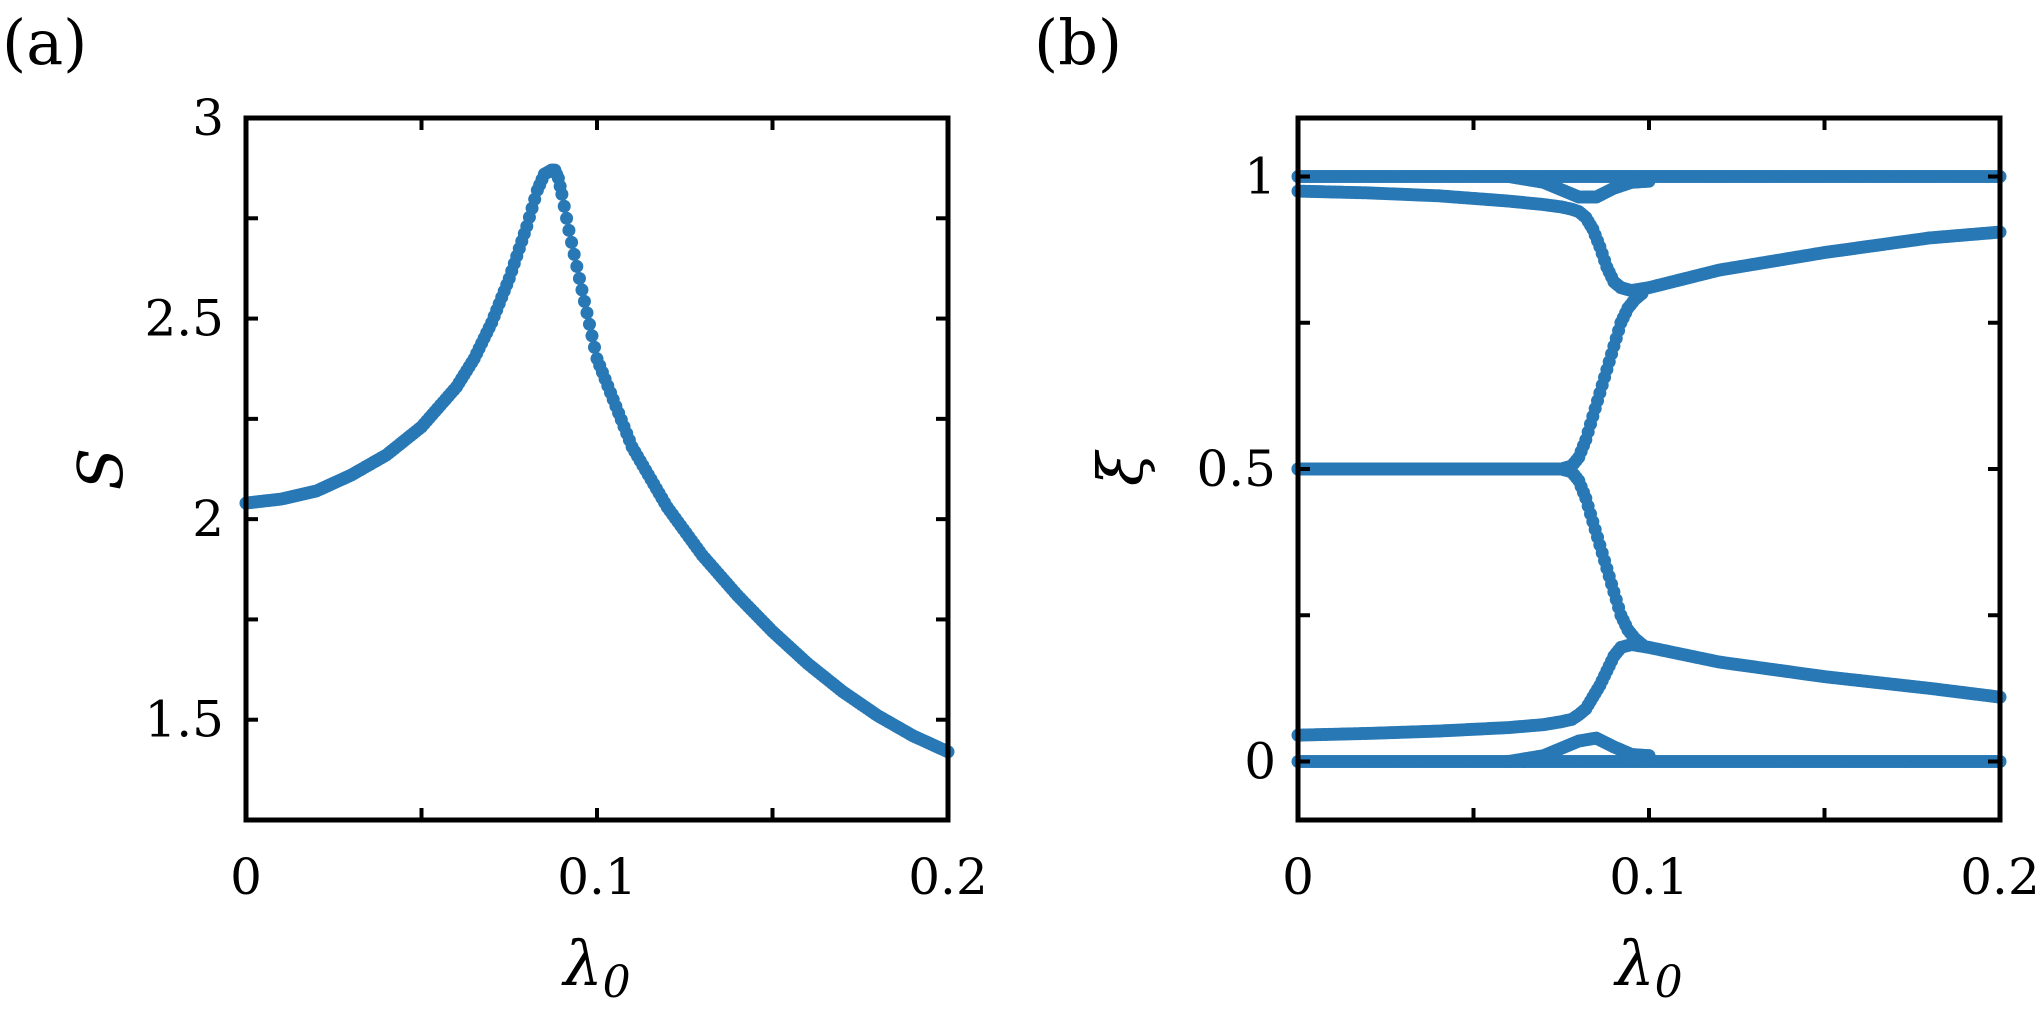 Image resolution: width=2040 pixels, height=1020 pixels. What do you see at coordinates (1236, 469) in the screenshot?
I see `y-tick-label: 0.5` at bounding box center [1236, 469].